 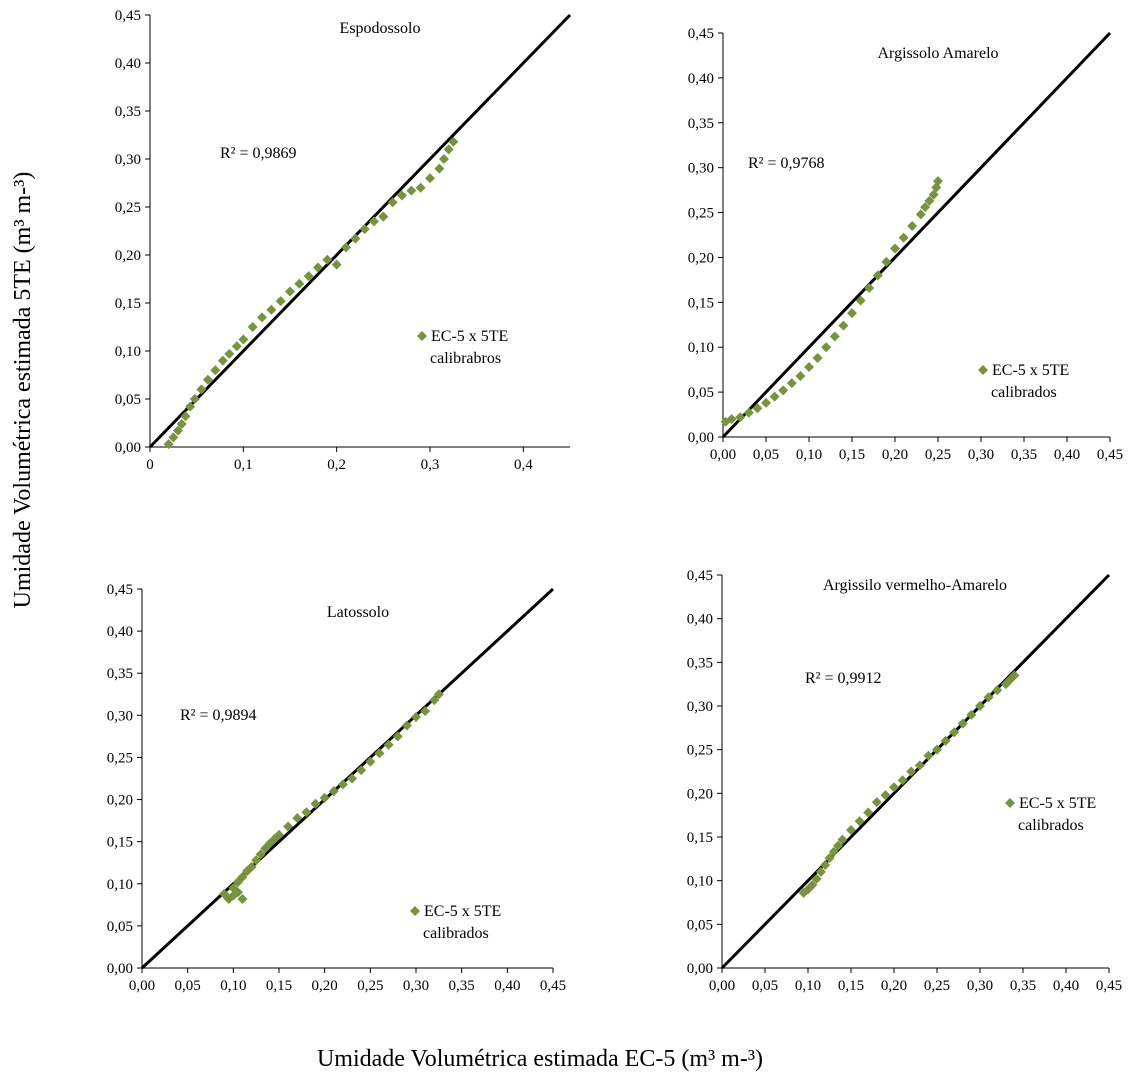 What do you see at coordinates (380, 28) in the screenshot?
I see `chart-title: Espodossolo` at bounding box center [380, 28].